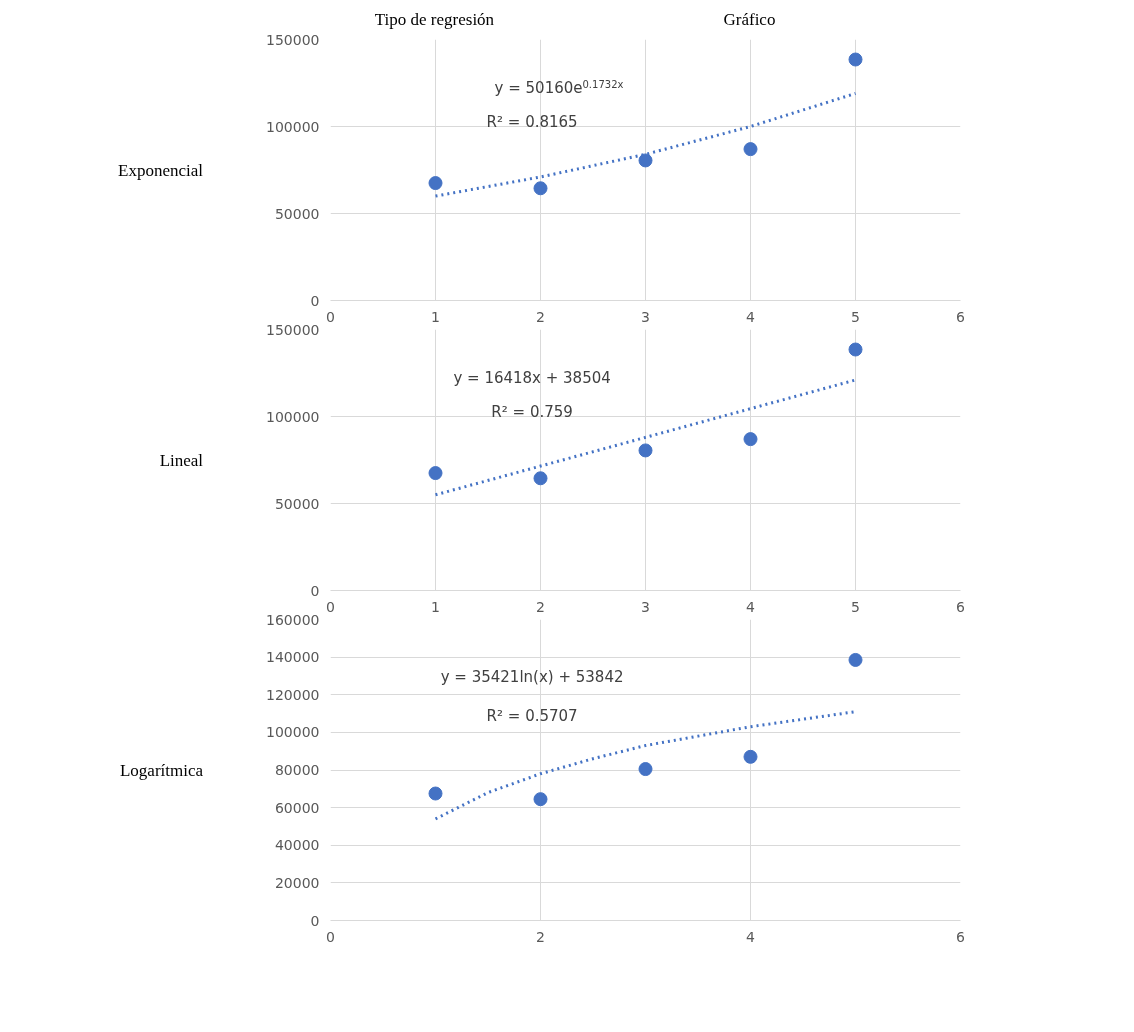  What do you see at coordinates (532, 377) in the screenshot?
I see `annotation: y = 16418x + 38504` at bounding box center [532, 377].